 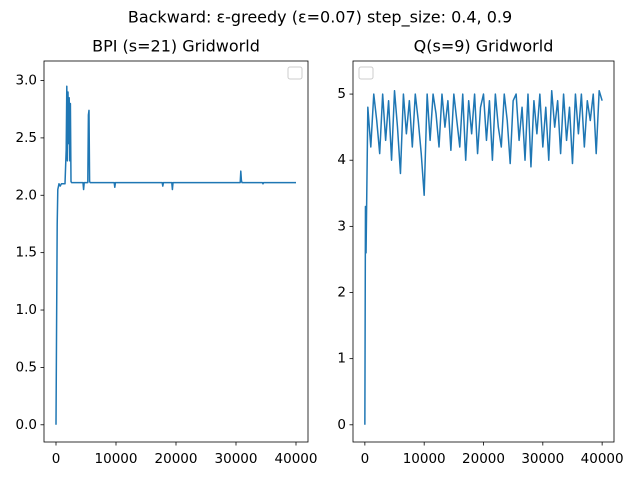 I want to click on chart-title: BPI (s=21) Gridworld, so click(x=176, y=46).